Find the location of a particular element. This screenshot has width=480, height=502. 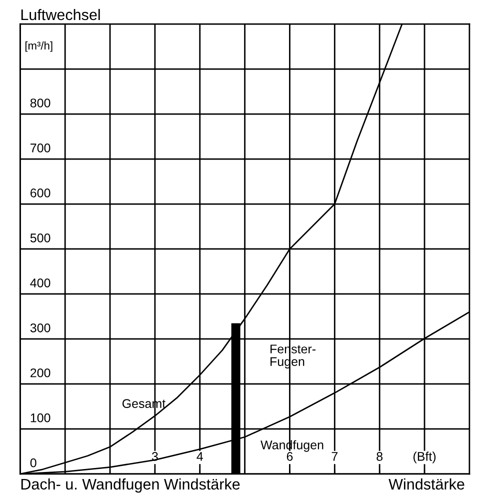

y-tick-label: 800 is located at coordinates (40, 103).